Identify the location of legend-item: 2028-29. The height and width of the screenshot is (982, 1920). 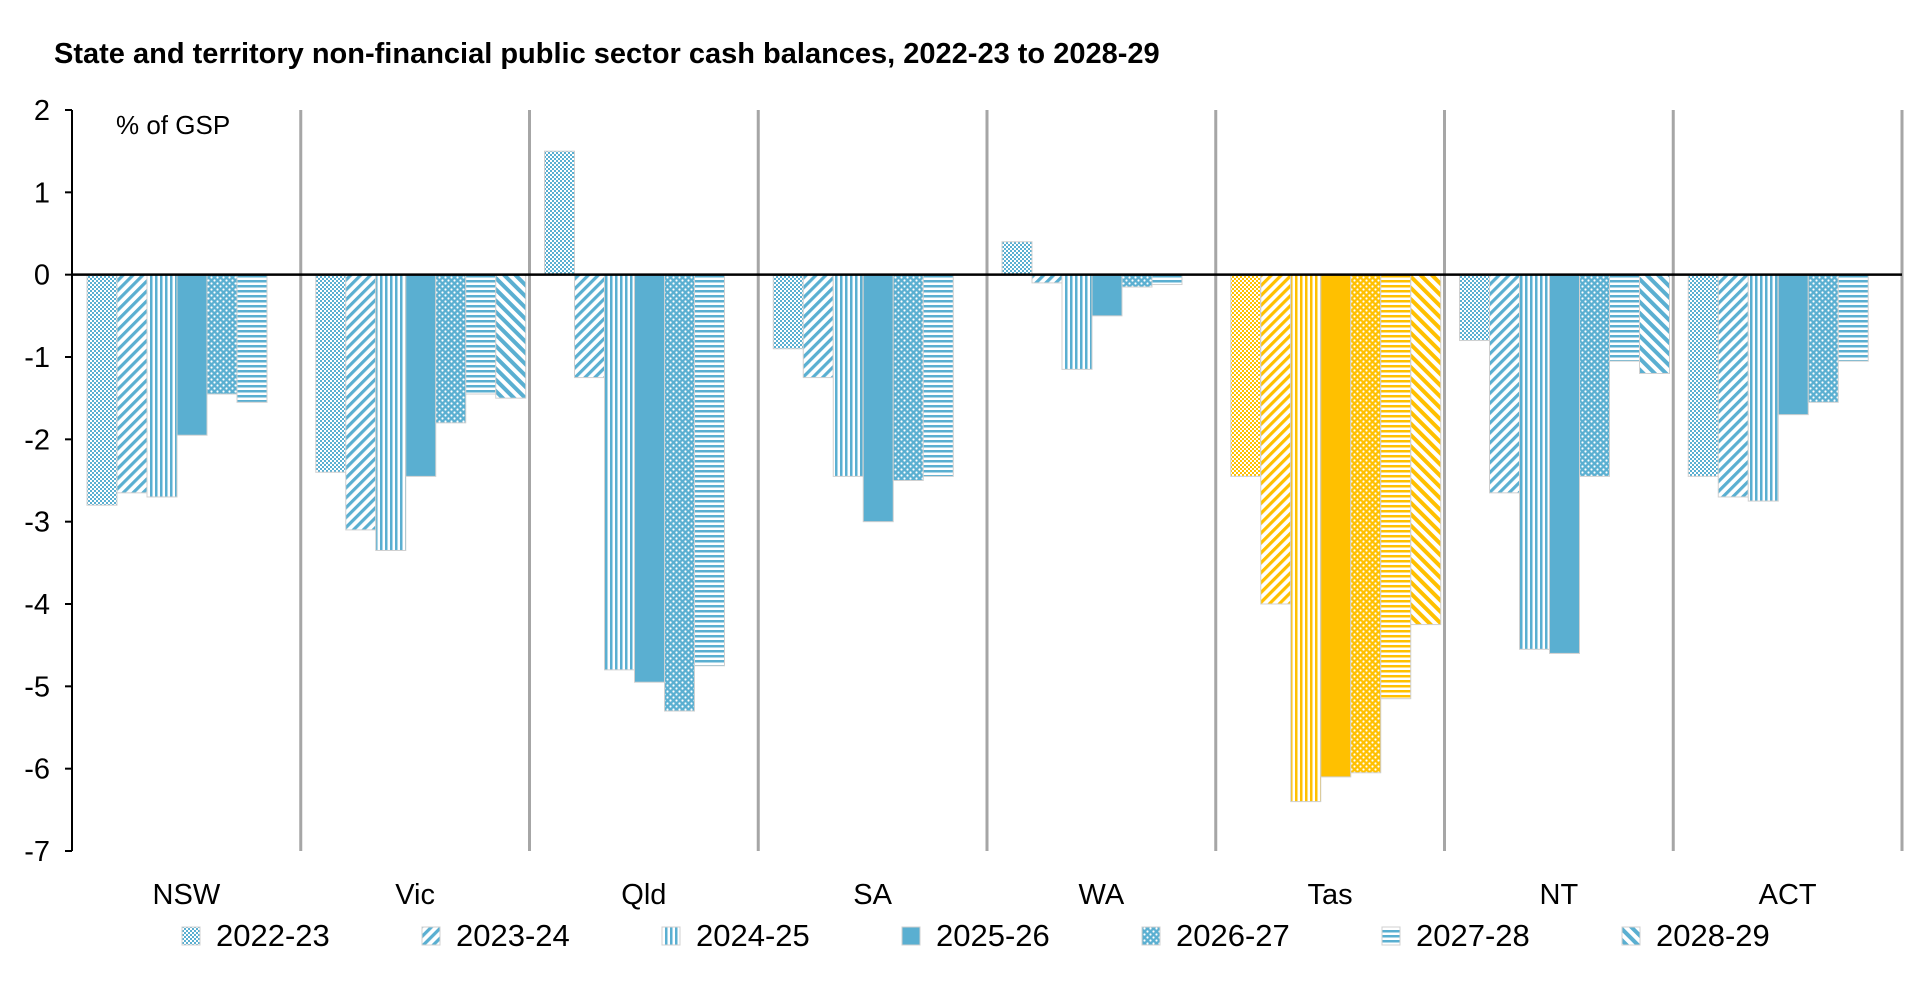
(1695, 935).